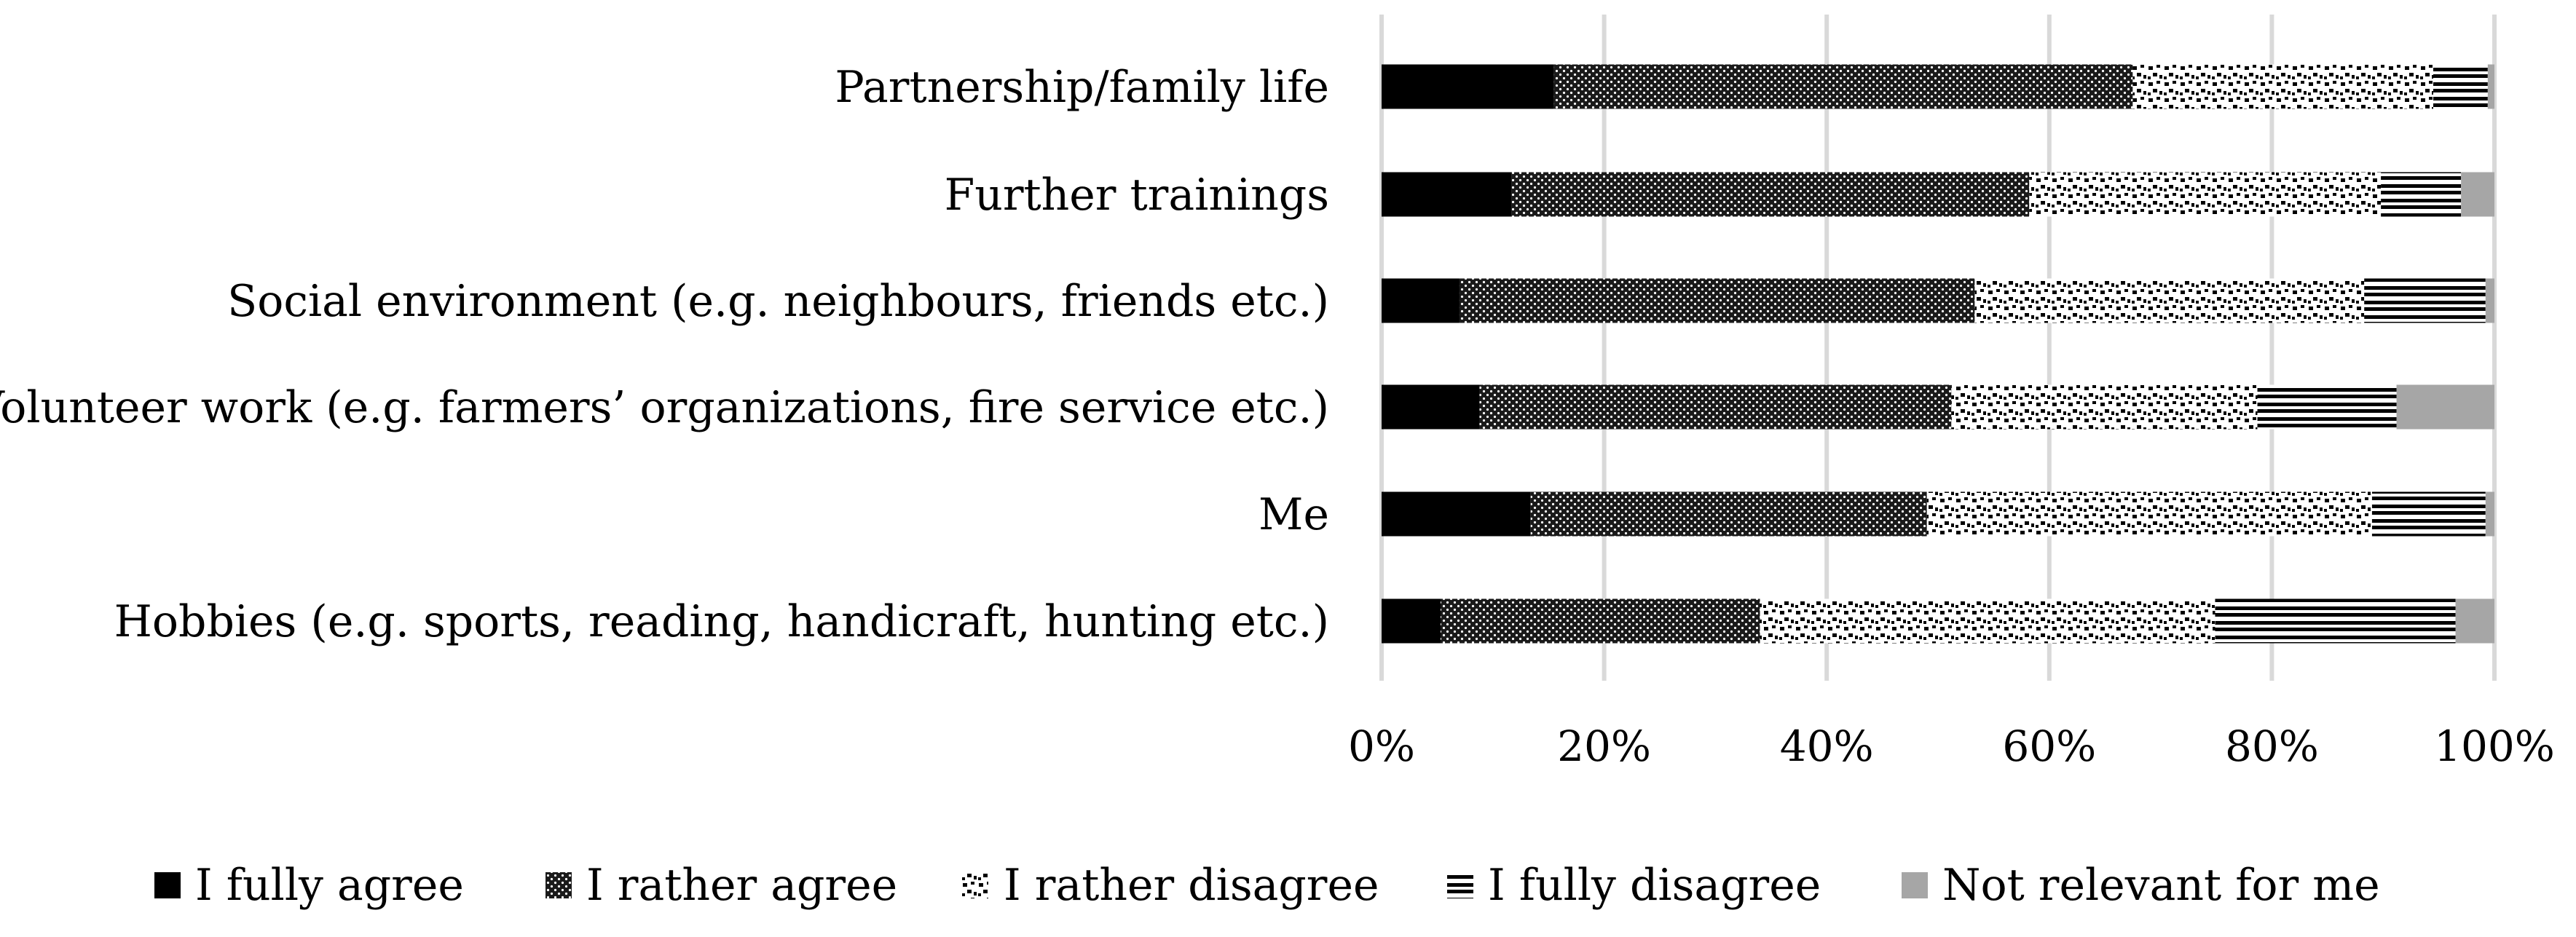 The image size is (2576, 937). Describe the element at coordinates (2489, 300) in the screenshot. I see `bar-segment-row2-series4` at that location.